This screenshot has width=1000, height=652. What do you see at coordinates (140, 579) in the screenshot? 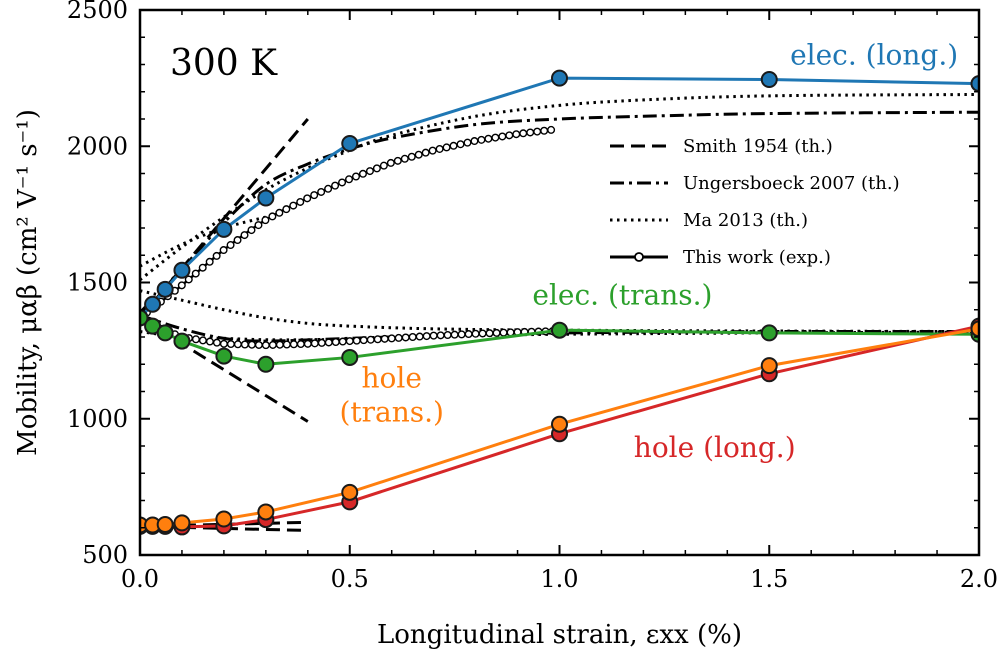
I see `x-tick-label: 0.0` at bounding box center [140, 579].